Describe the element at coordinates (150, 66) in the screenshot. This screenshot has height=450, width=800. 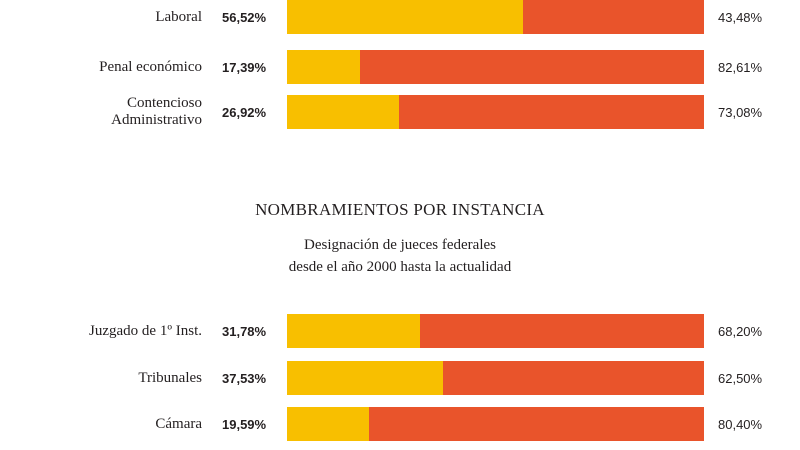
I see `category-label: Penal económico` at that location.